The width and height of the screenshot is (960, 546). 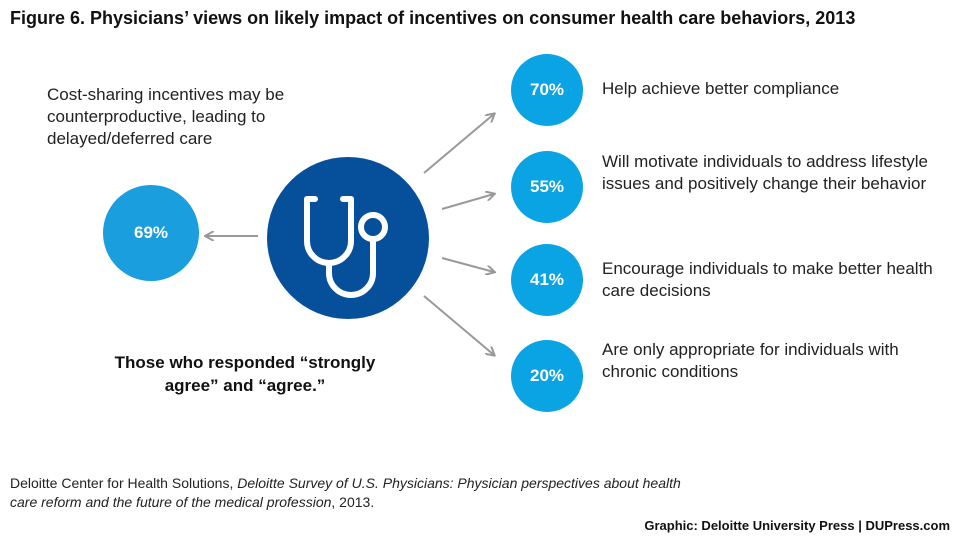 I want to click on item-4-percent-value: 20%, so click(x=547, y=375).